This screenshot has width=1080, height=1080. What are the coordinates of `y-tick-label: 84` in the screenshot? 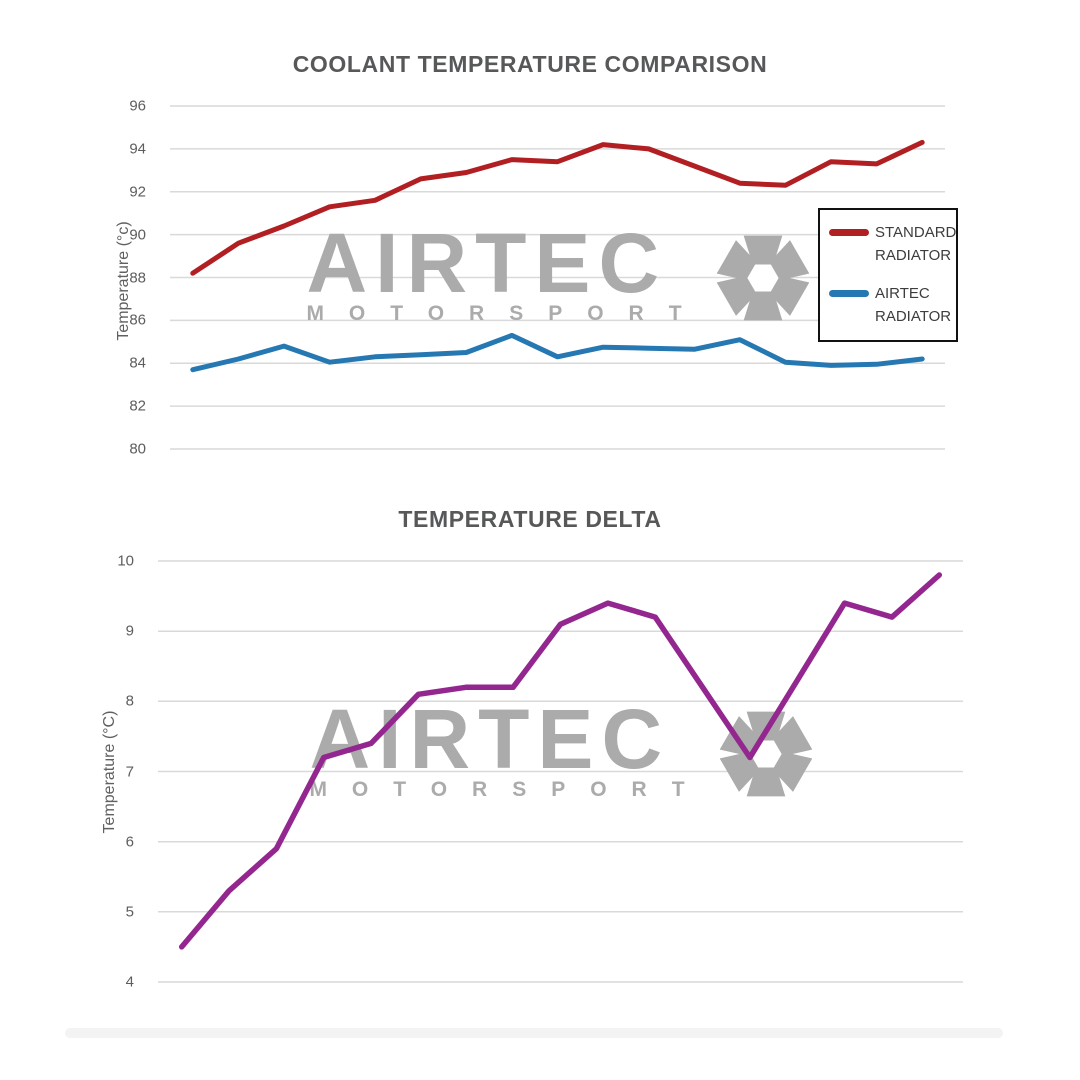 It's located at (137, 363).